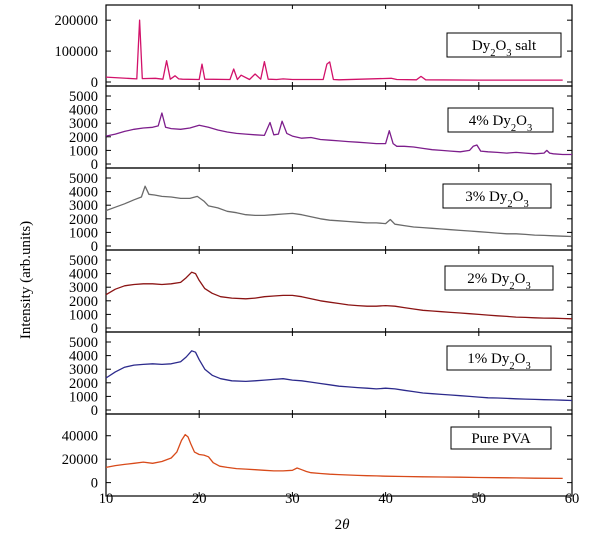 This screenshot has width=600, height=551. I want to click on x-tick-label: 40, so click(385, 499).